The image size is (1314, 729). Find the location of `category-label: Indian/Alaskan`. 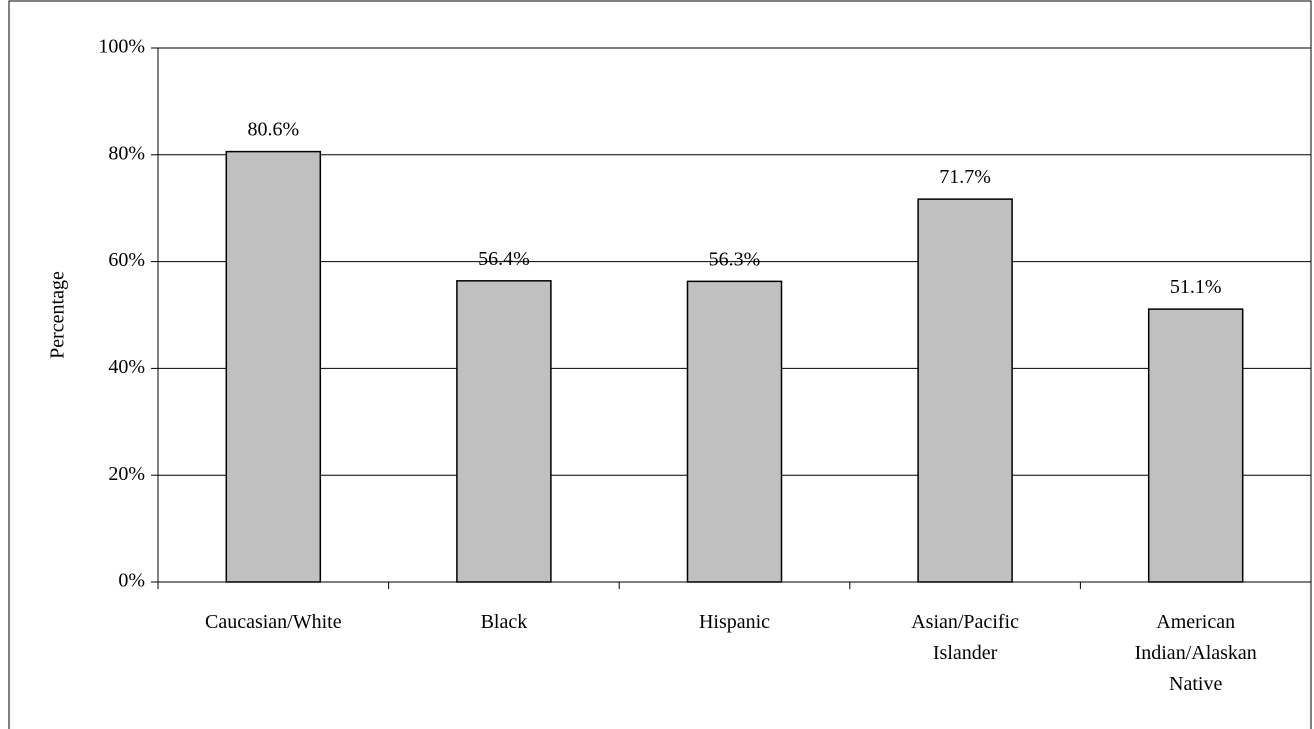

category-label: Indian/Alaskan is located at coordinates (1196, 653).